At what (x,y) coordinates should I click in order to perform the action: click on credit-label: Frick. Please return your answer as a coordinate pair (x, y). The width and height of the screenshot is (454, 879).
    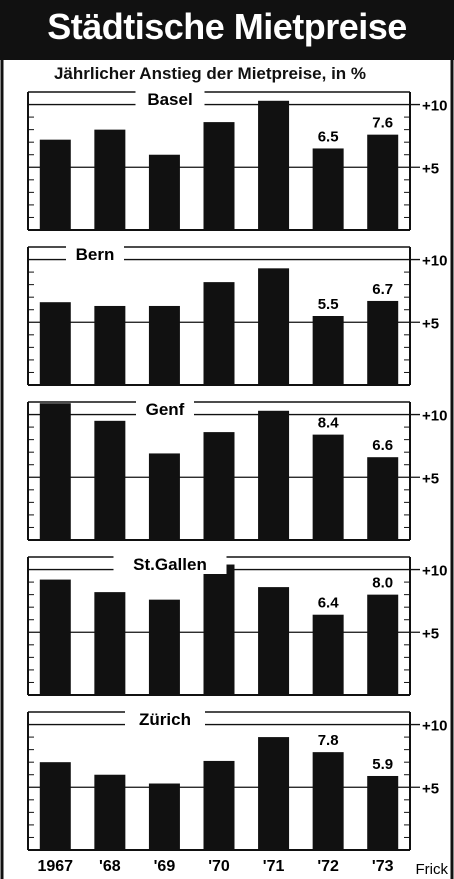
    Looking at the image, I should click on (432, 869).